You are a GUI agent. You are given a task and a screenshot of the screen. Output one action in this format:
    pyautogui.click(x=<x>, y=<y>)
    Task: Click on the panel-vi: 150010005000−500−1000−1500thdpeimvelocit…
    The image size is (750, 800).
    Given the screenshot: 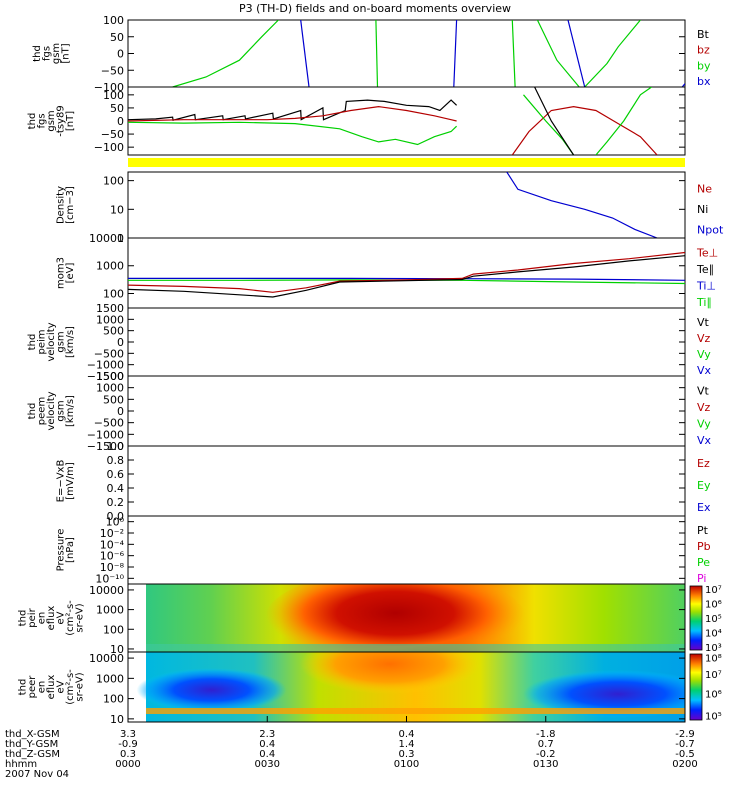 What is the action you would take?
    pyautogui.click(x=369, y=342)
    